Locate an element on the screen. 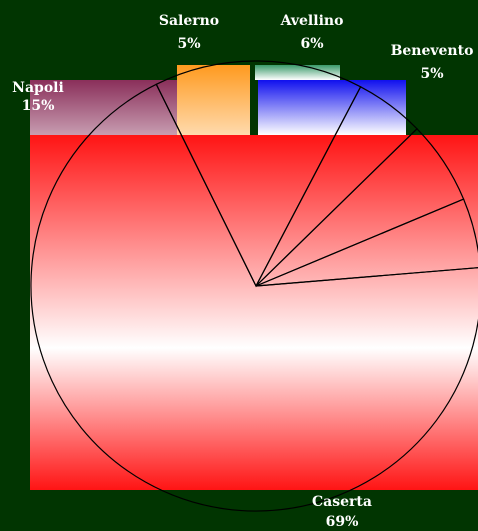 The height and width of the screenshot is (531, 478). slice-label-avellino: Avellino is located at coordinates (312, 21).